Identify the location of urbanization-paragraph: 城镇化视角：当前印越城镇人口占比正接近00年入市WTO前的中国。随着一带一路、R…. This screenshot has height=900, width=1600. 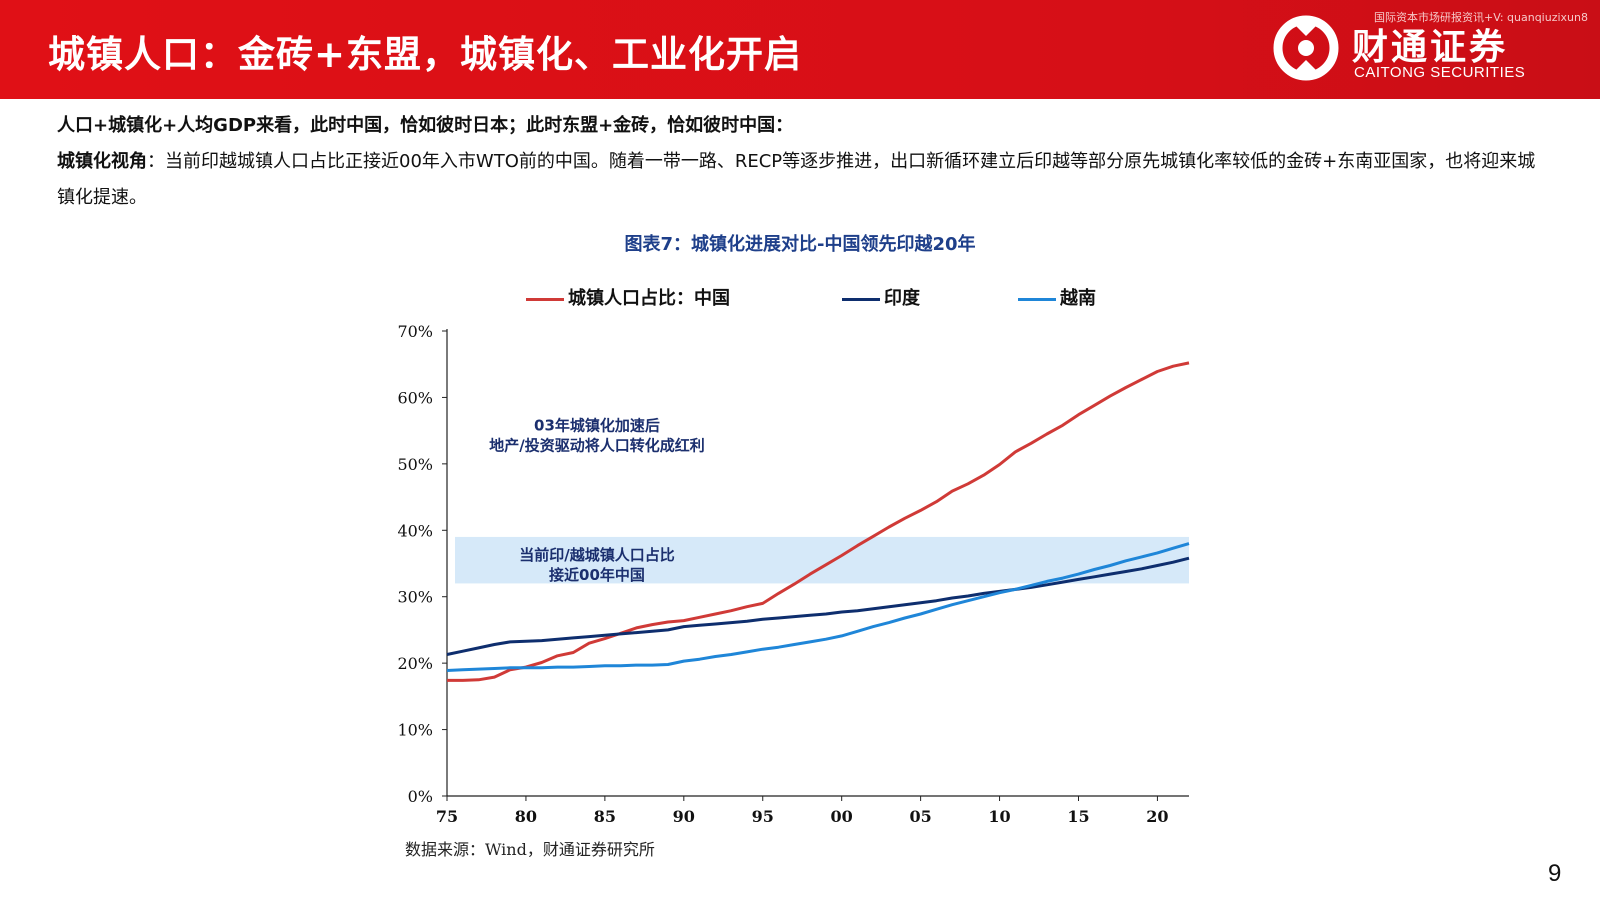
(802, 180).